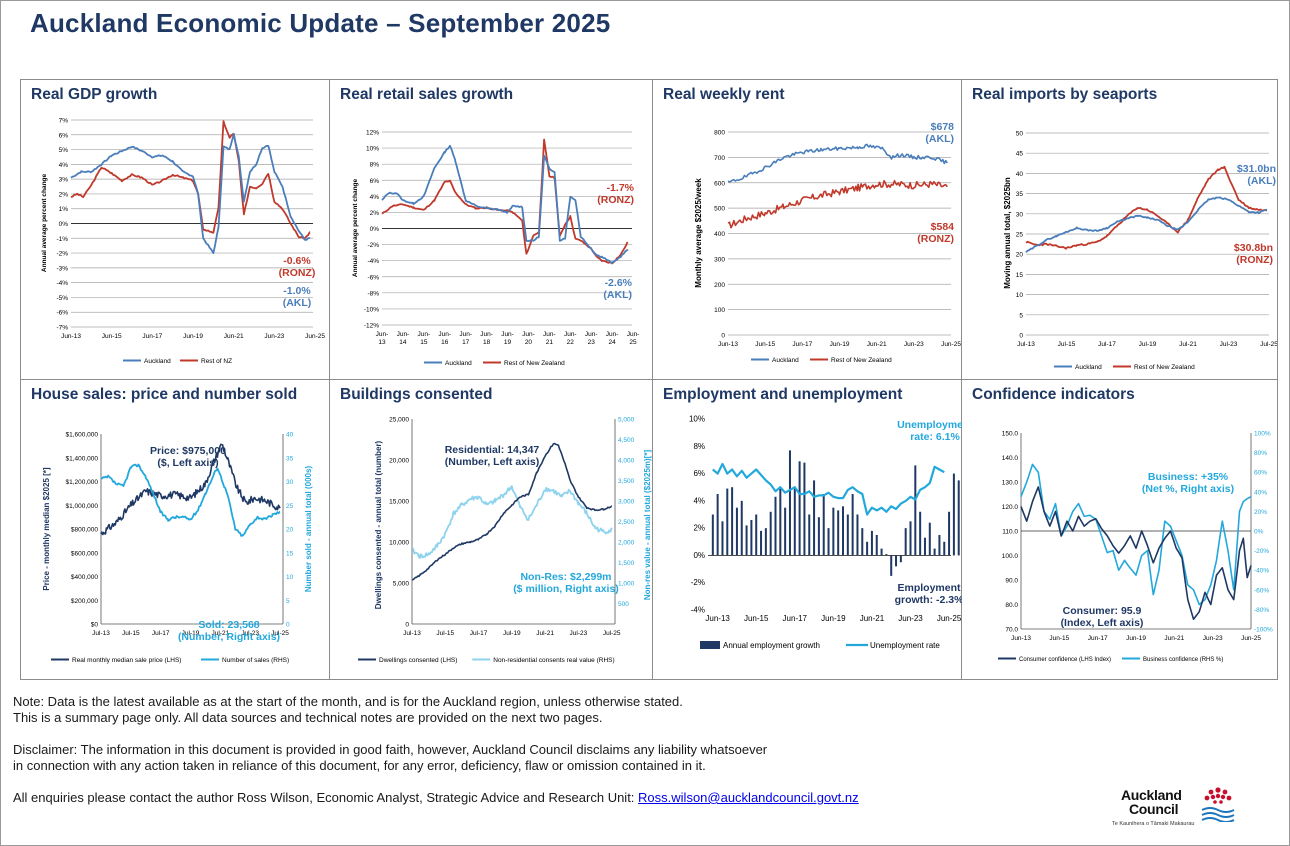 The height and width of the screenshot is (846, 1290). Describe the element at coordinates (1260, 512) in the screenshot. I see `y2-tick-label: 20%` at that location.